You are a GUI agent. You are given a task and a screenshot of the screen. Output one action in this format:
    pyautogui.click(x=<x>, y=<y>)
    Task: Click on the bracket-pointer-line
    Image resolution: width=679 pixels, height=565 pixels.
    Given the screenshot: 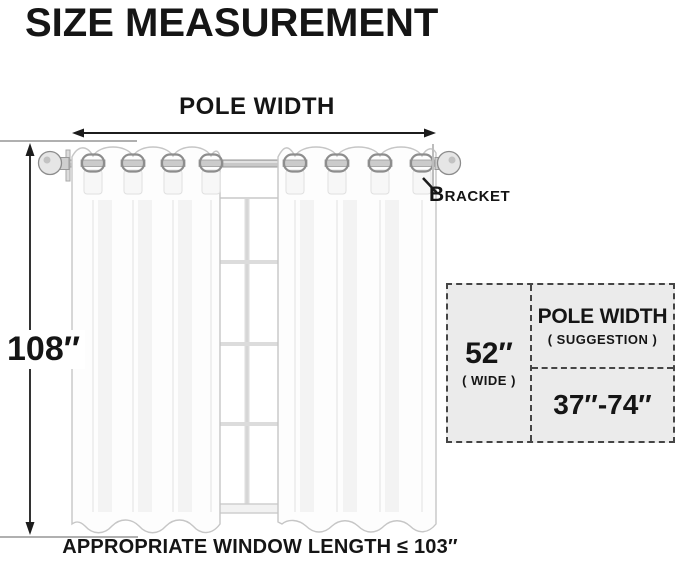 What is the action you would take?
    pyautogui.click(x=430, y=185)
    